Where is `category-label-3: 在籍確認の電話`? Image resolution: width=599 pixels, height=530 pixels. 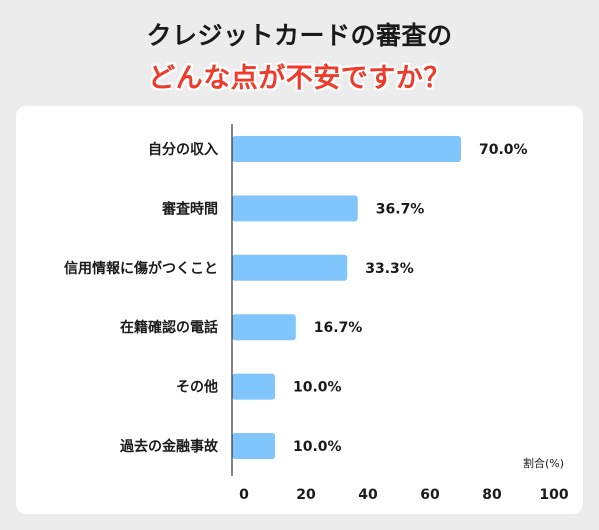 category-label-3: 在籍確認の電話 is located at coordinates (169, 327).